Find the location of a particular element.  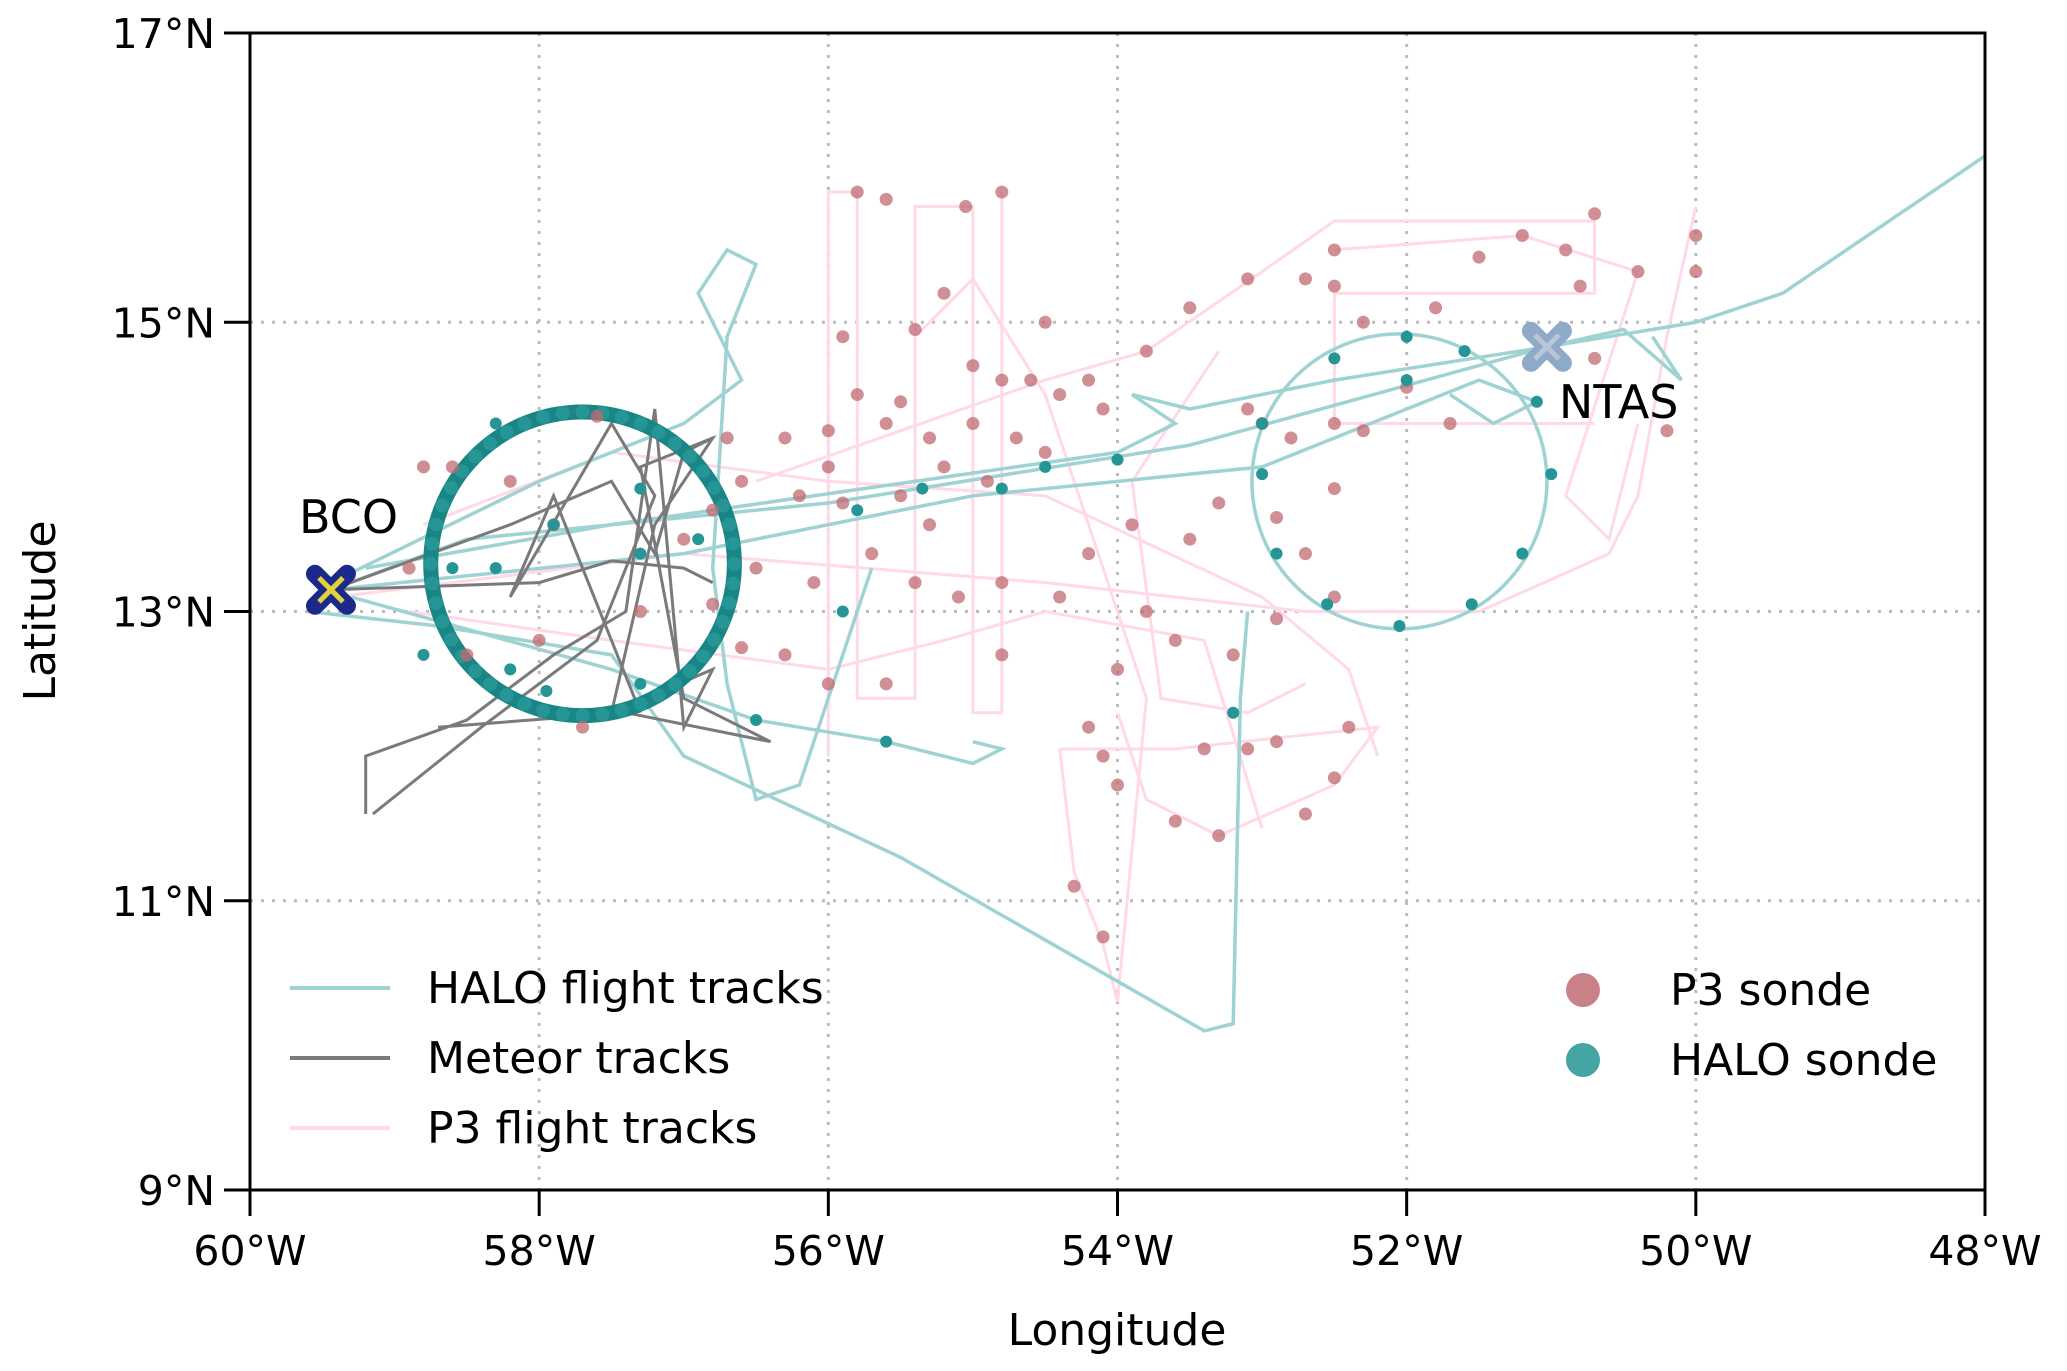

meteor-track is located at coordinates (522, 575).